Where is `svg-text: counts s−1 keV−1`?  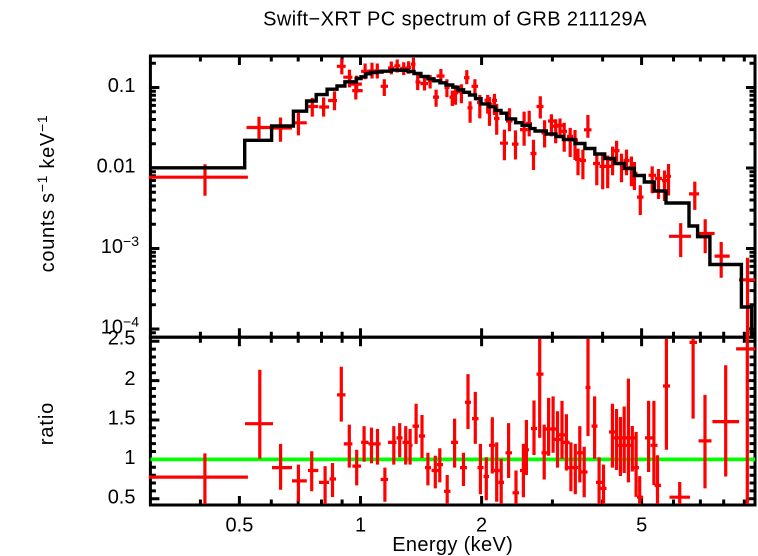 svg-text: counts s−1 keV−1 is located at coordinates (46, 194).